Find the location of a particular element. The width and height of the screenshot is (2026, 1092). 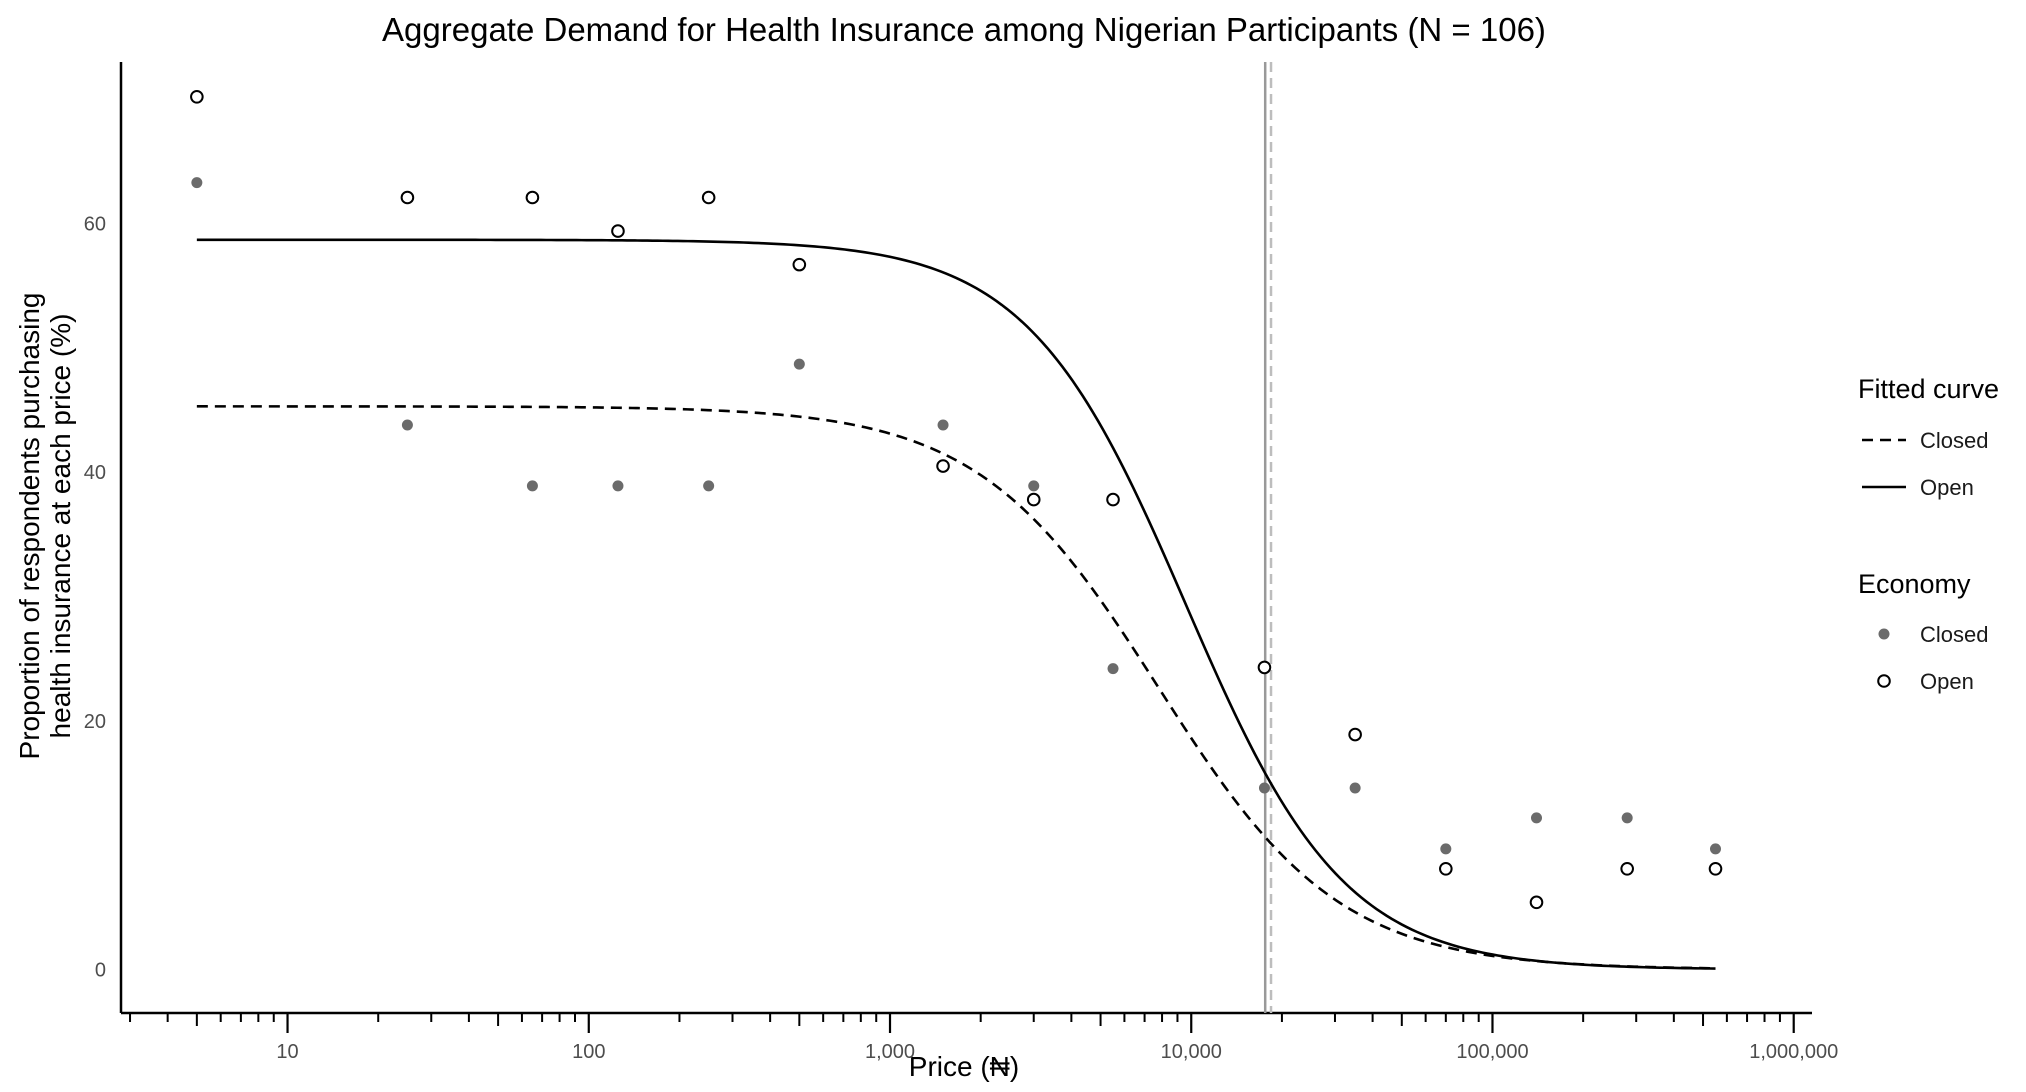

legend-marker-closed is located at coordinates (1884, 634).